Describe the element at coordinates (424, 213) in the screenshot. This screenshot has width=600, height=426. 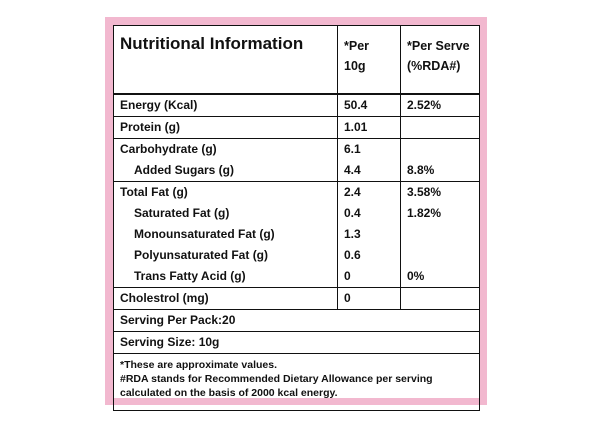
I see `per-serve: 1.82%` at that location.